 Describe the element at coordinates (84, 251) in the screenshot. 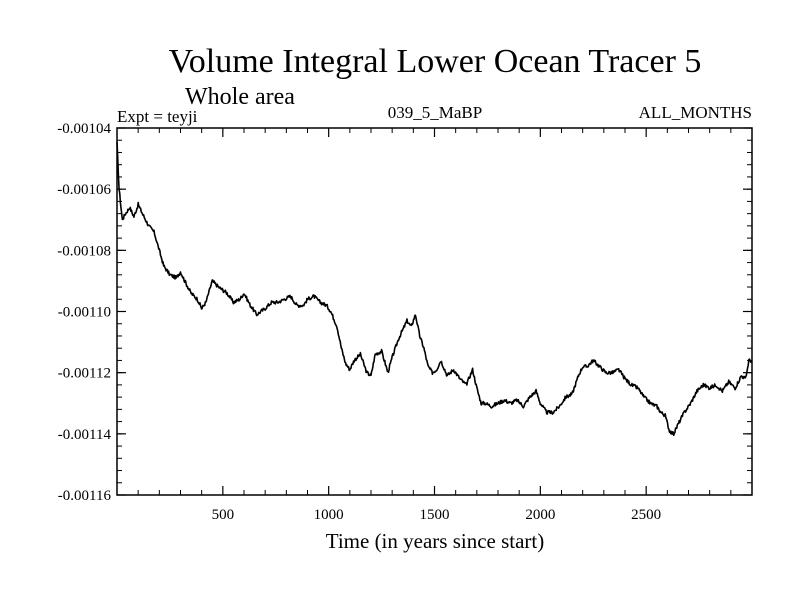

I see `y-tick-label: -0.00108` at that location.